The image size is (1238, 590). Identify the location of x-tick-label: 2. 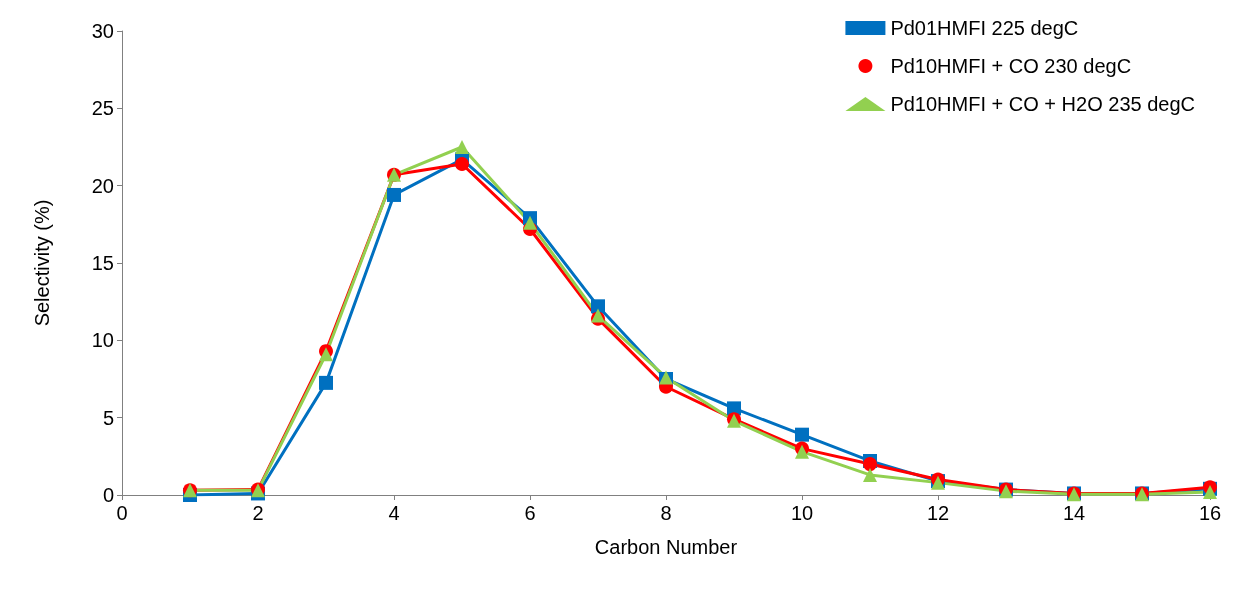
(258, 513).